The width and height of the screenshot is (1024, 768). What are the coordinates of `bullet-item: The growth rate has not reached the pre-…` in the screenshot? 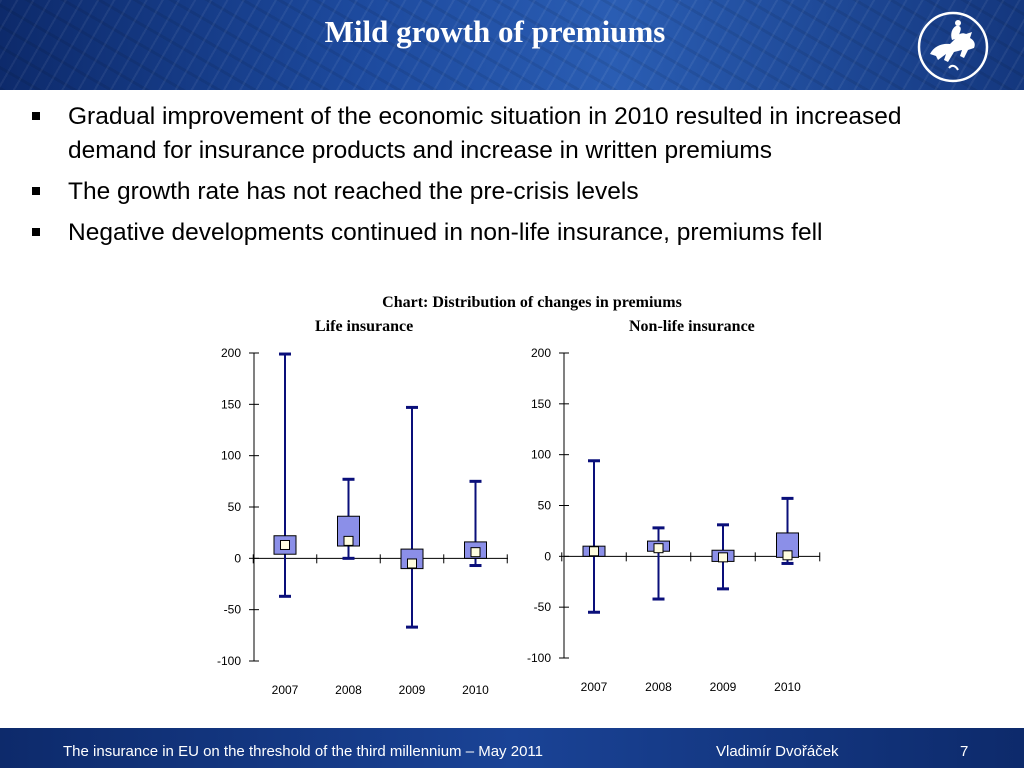 It's located at (510, 192).